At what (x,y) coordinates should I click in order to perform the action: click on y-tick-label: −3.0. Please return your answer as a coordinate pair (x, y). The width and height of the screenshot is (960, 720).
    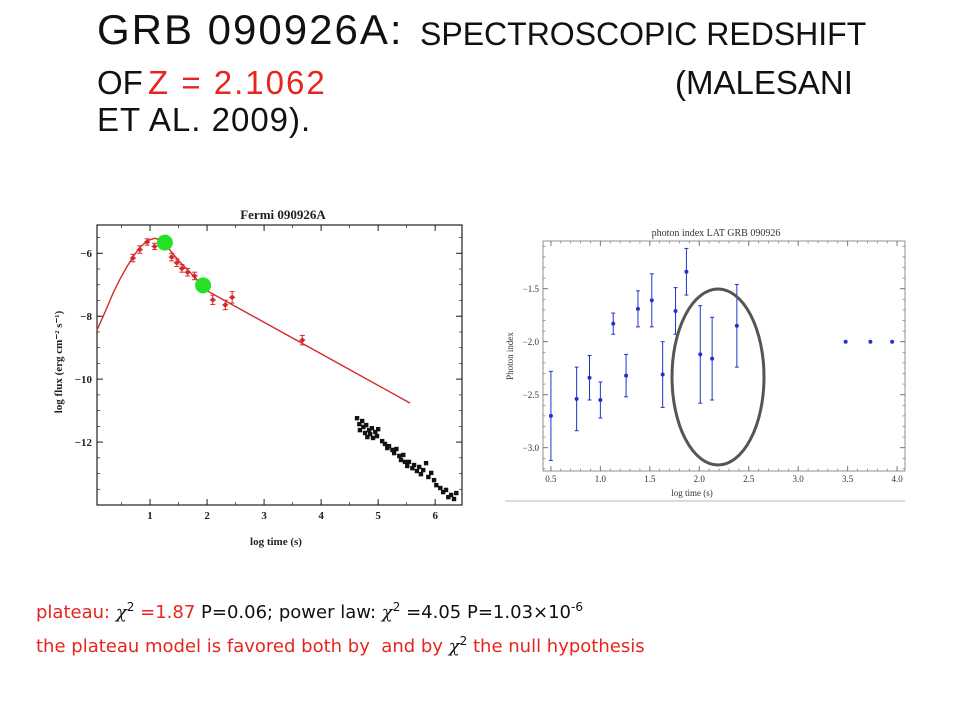
    Looking at the image, I should click on (531, 448).